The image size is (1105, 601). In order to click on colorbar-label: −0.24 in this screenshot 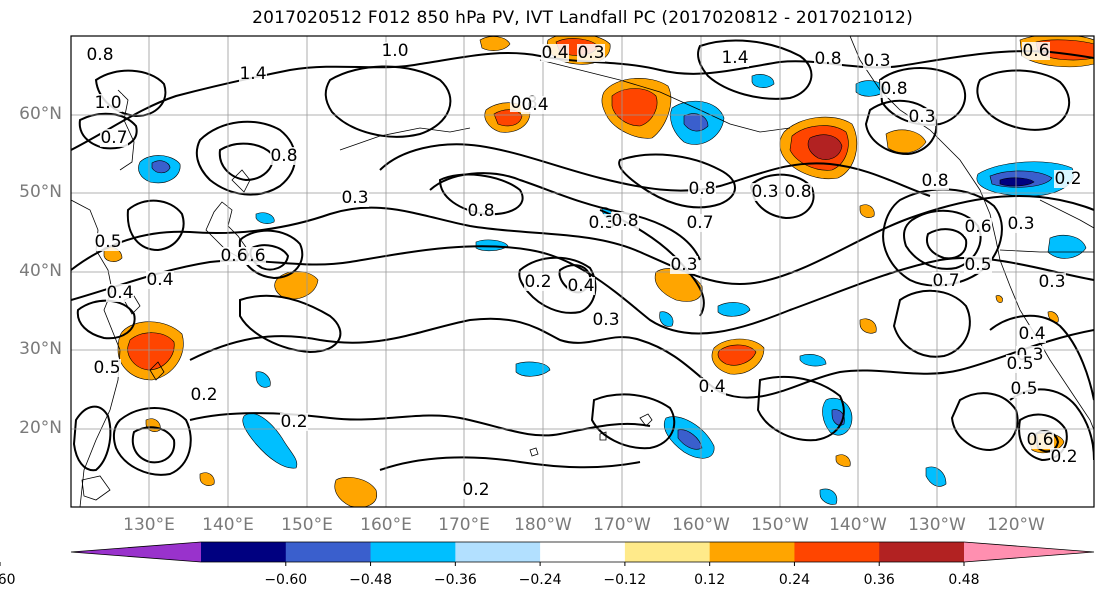, I will do `click(540, 580)`.